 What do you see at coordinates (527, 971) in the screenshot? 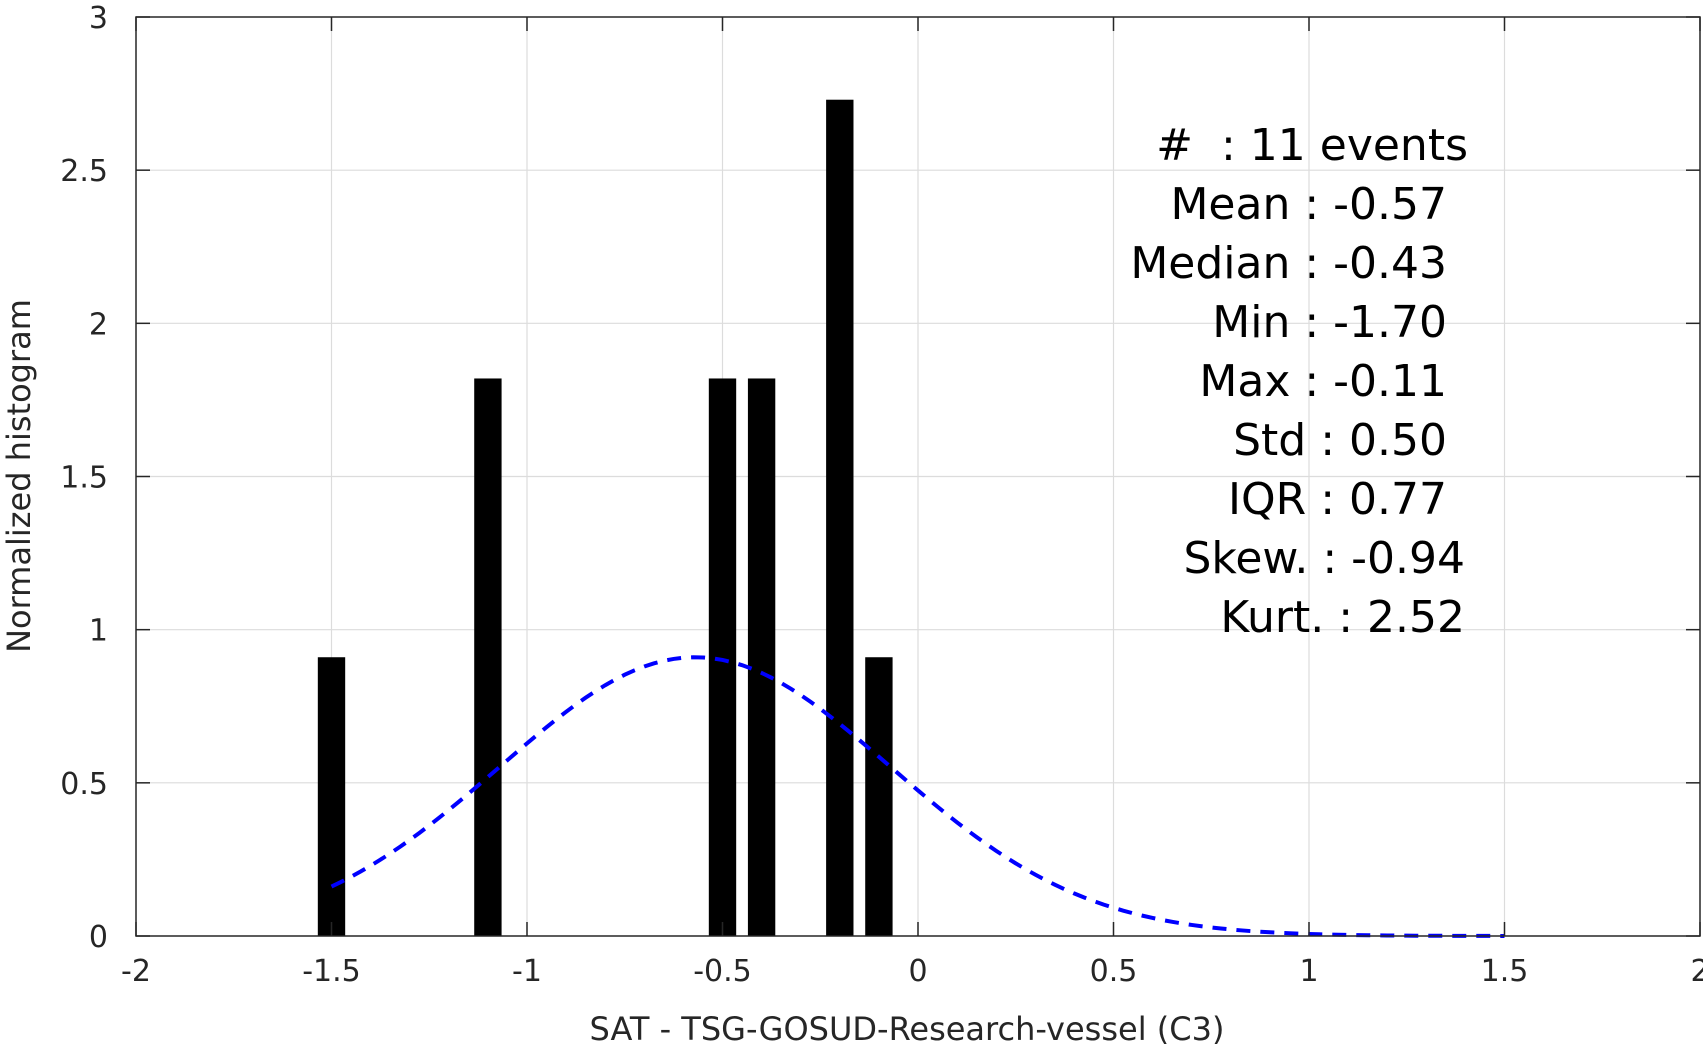
I see `x-tick-label: -1` at bounding box center [527, 971].